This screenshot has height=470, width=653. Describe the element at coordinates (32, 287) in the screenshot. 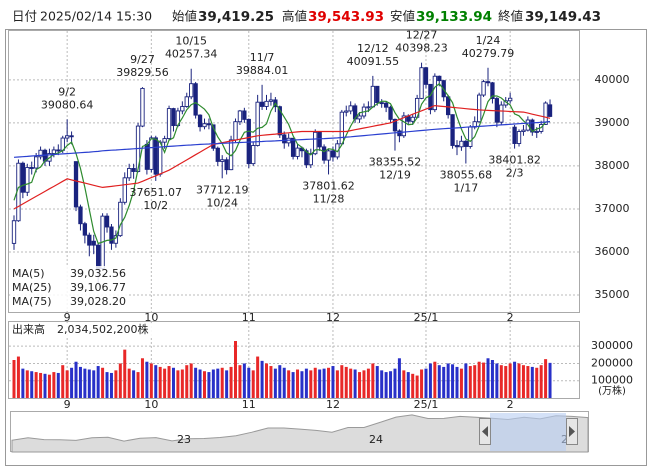

I see `legend-name: MA(25)` at that location.